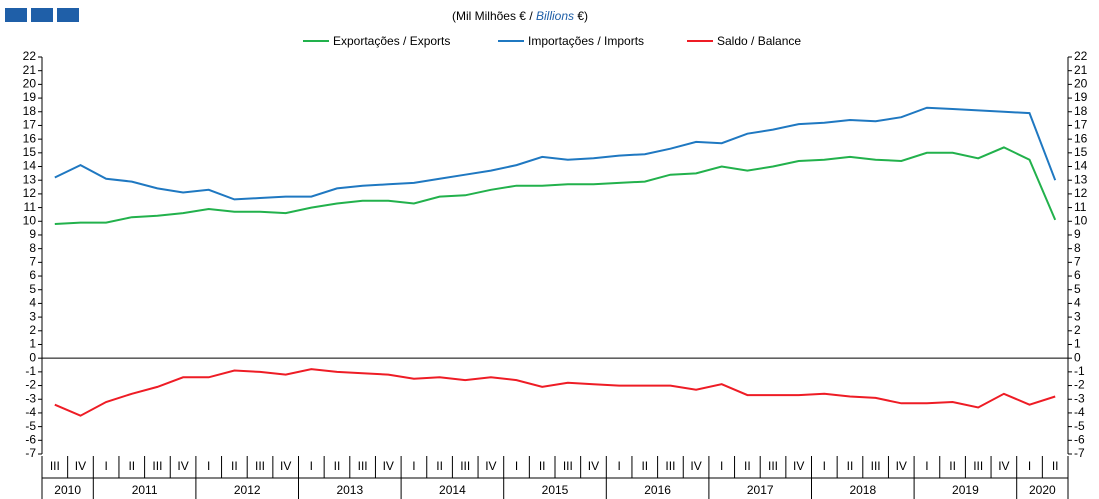  I want to click on y-tick-label: 9, so click(32, 234).